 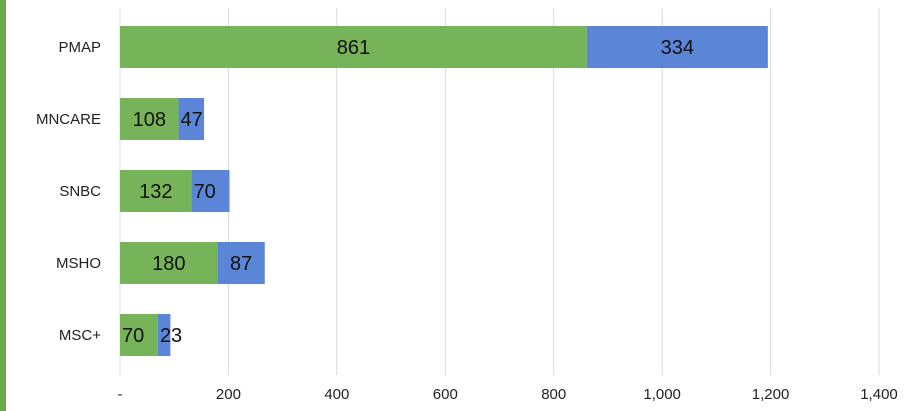 What do you see at coordinates (79, 47) in the screenshot?
I see `category-label: PMAP` at bounding box center [79, 47].